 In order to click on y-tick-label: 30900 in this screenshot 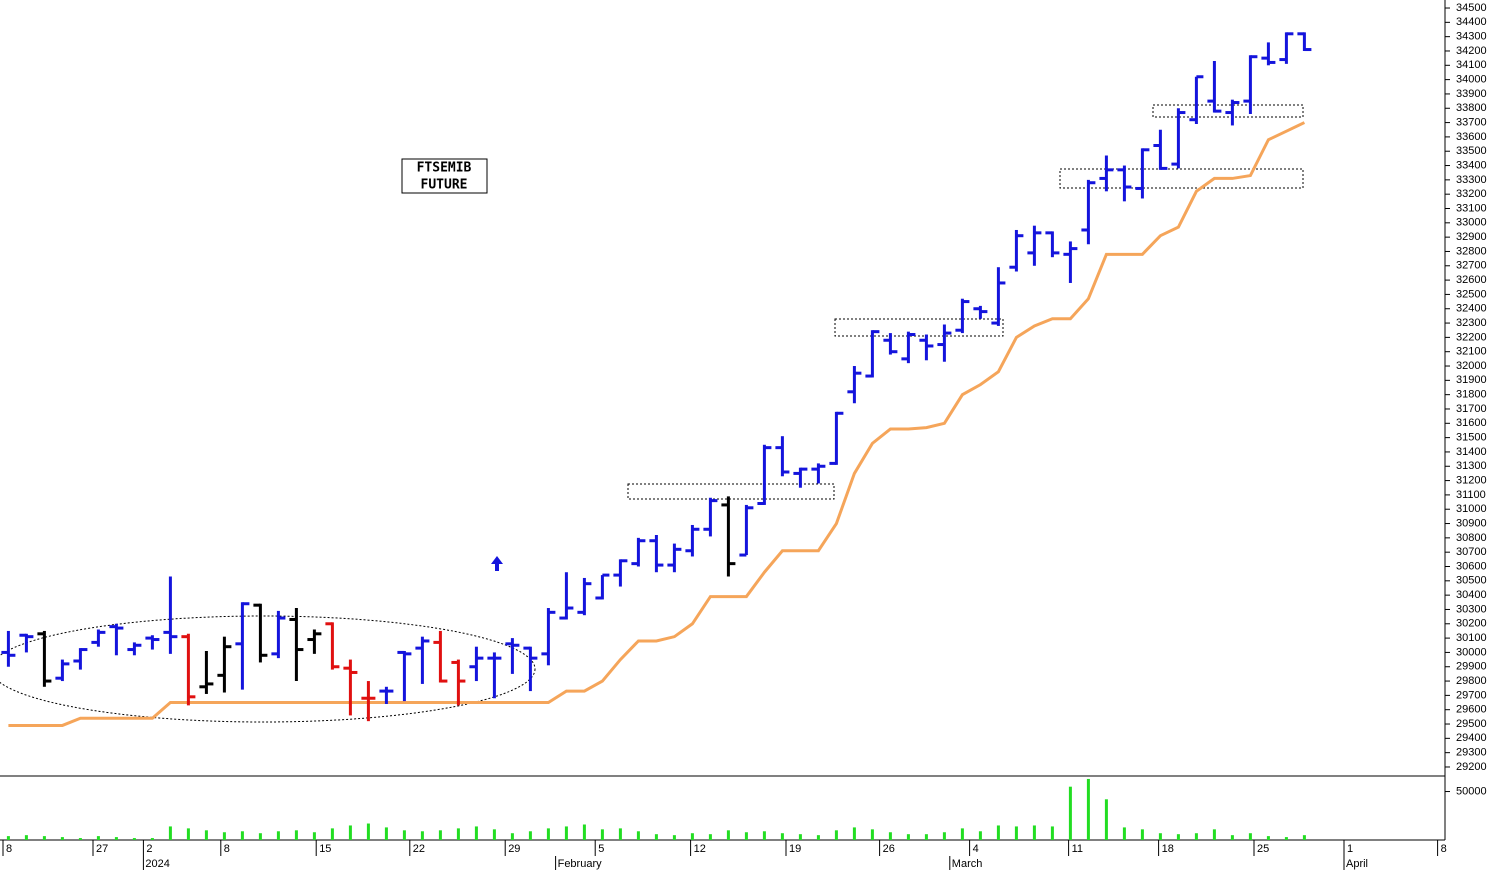, I will do `click(1471, 523)`.